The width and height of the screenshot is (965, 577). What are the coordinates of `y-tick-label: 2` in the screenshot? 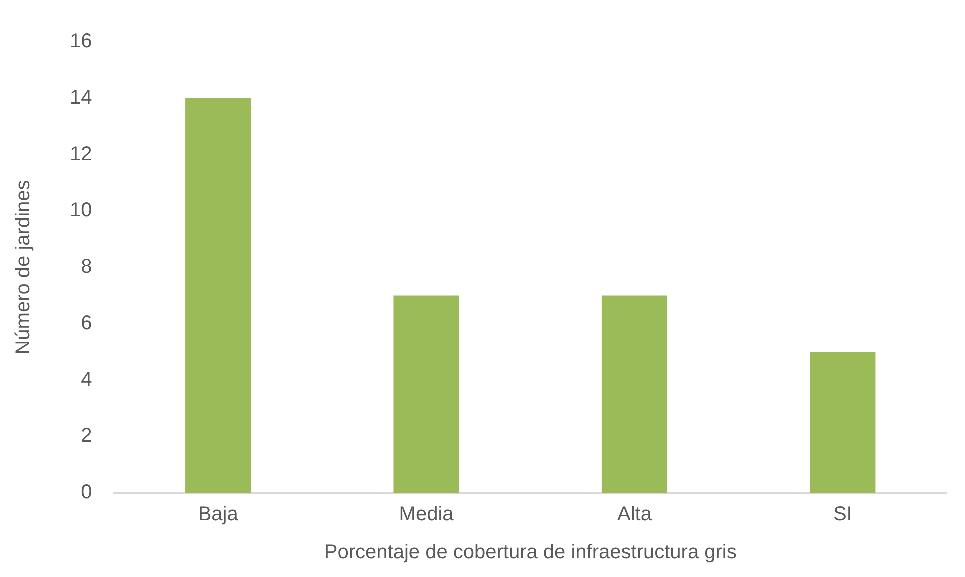 It's located at (86, 436).